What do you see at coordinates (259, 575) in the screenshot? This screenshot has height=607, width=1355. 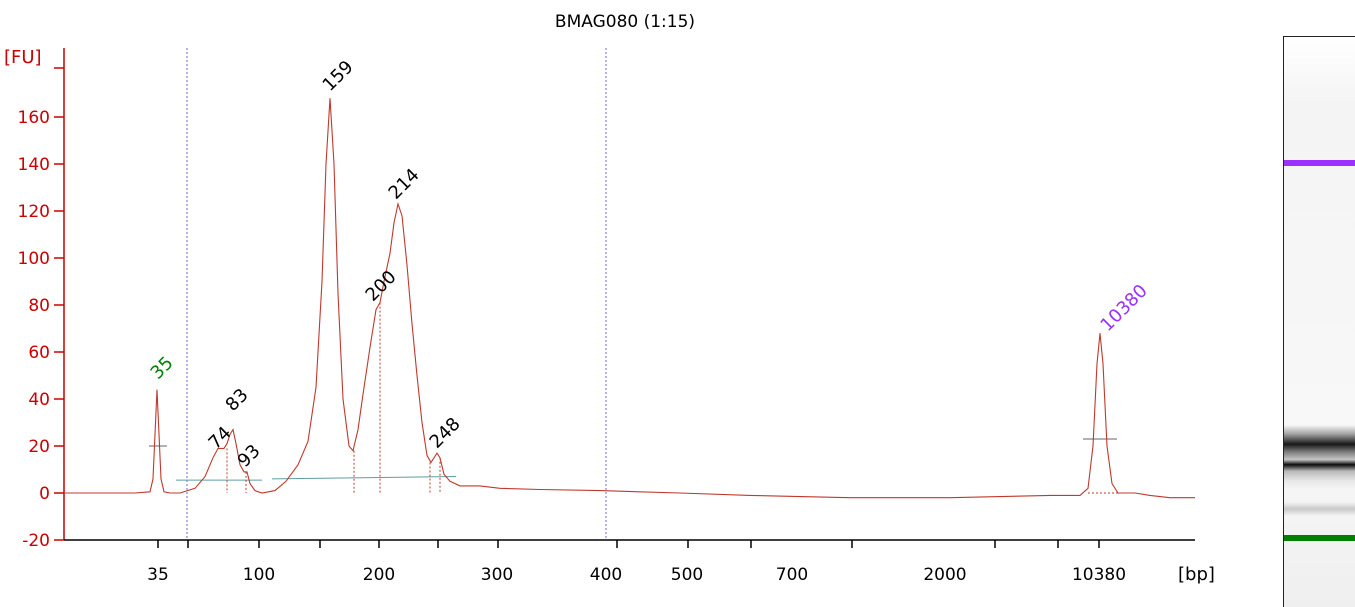 I see `x-tick-label-100: 100` at bounding box center [259, 575].